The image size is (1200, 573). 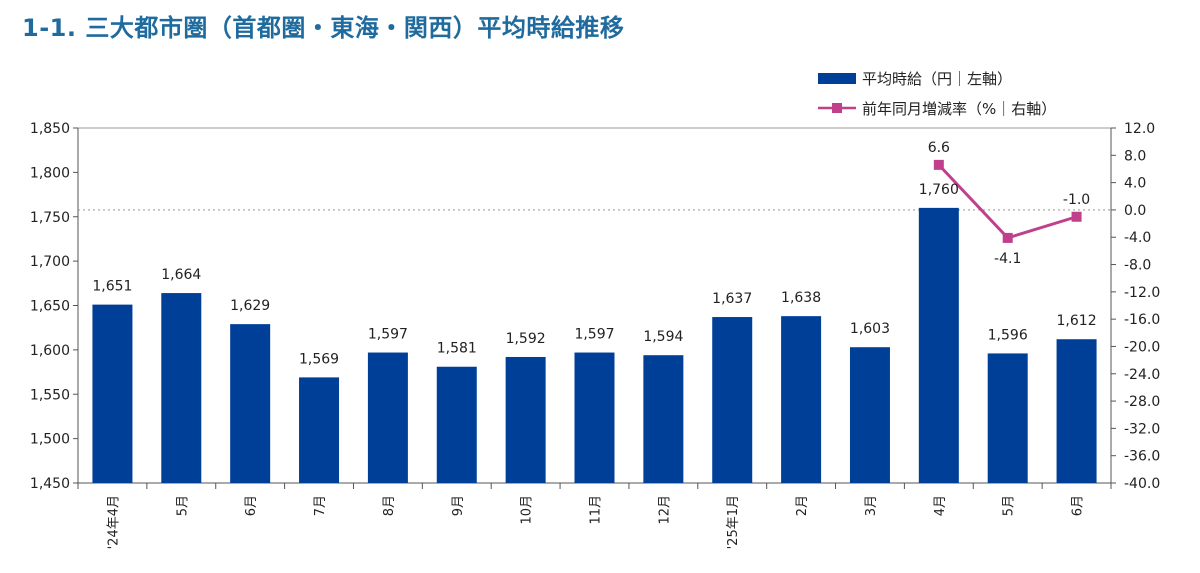 What do you see at coordinates (1142, 293) in the screenshot?
I see `y-right-tick-label: -12.0` at bounding box center [1142, 293].